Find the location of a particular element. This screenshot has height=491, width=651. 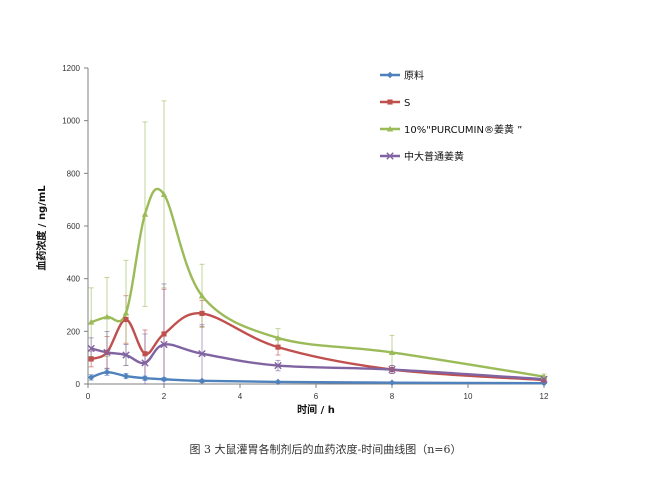

y-axis-title: 血药浓度 / ng/mL is located at coordinates (41, 228).